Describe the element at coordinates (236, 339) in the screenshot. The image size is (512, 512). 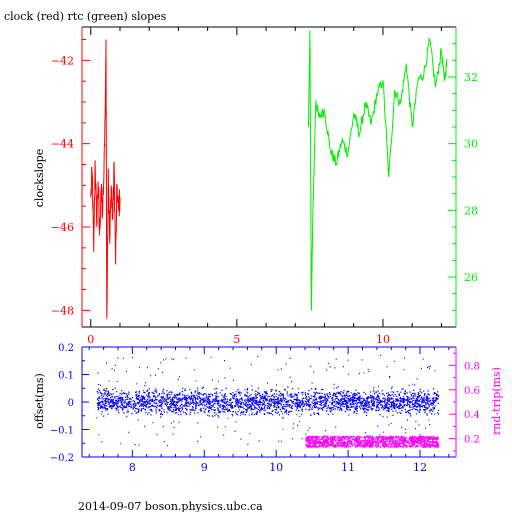
I see `top-x-tick-label: 5` at that location.